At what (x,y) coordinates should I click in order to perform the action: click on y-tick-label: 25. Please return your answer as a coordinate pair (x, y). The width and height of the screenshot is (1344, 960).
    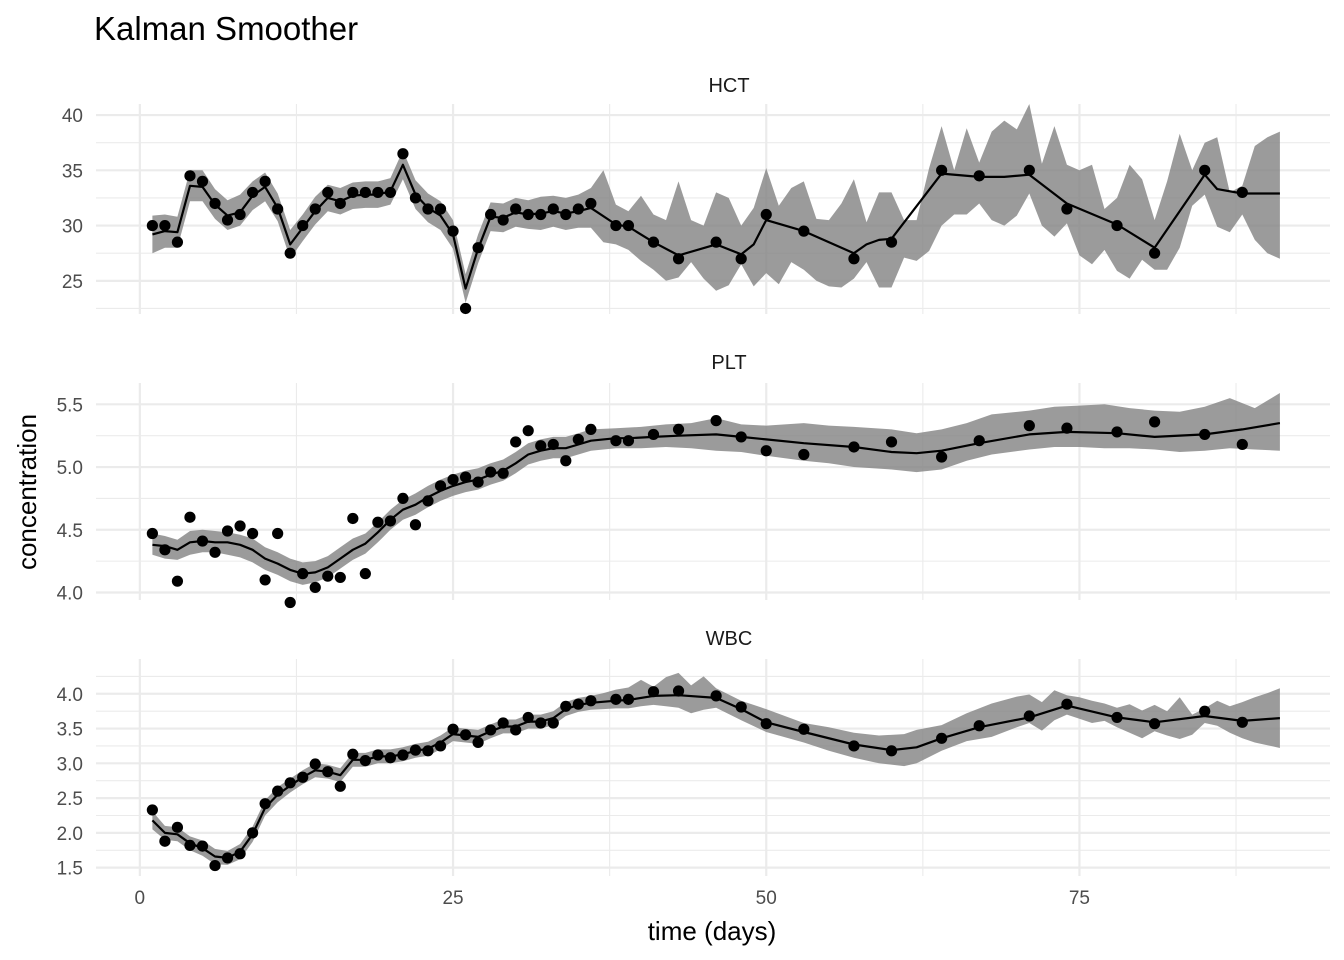
    Looking at the image, I should click on (72, 282).